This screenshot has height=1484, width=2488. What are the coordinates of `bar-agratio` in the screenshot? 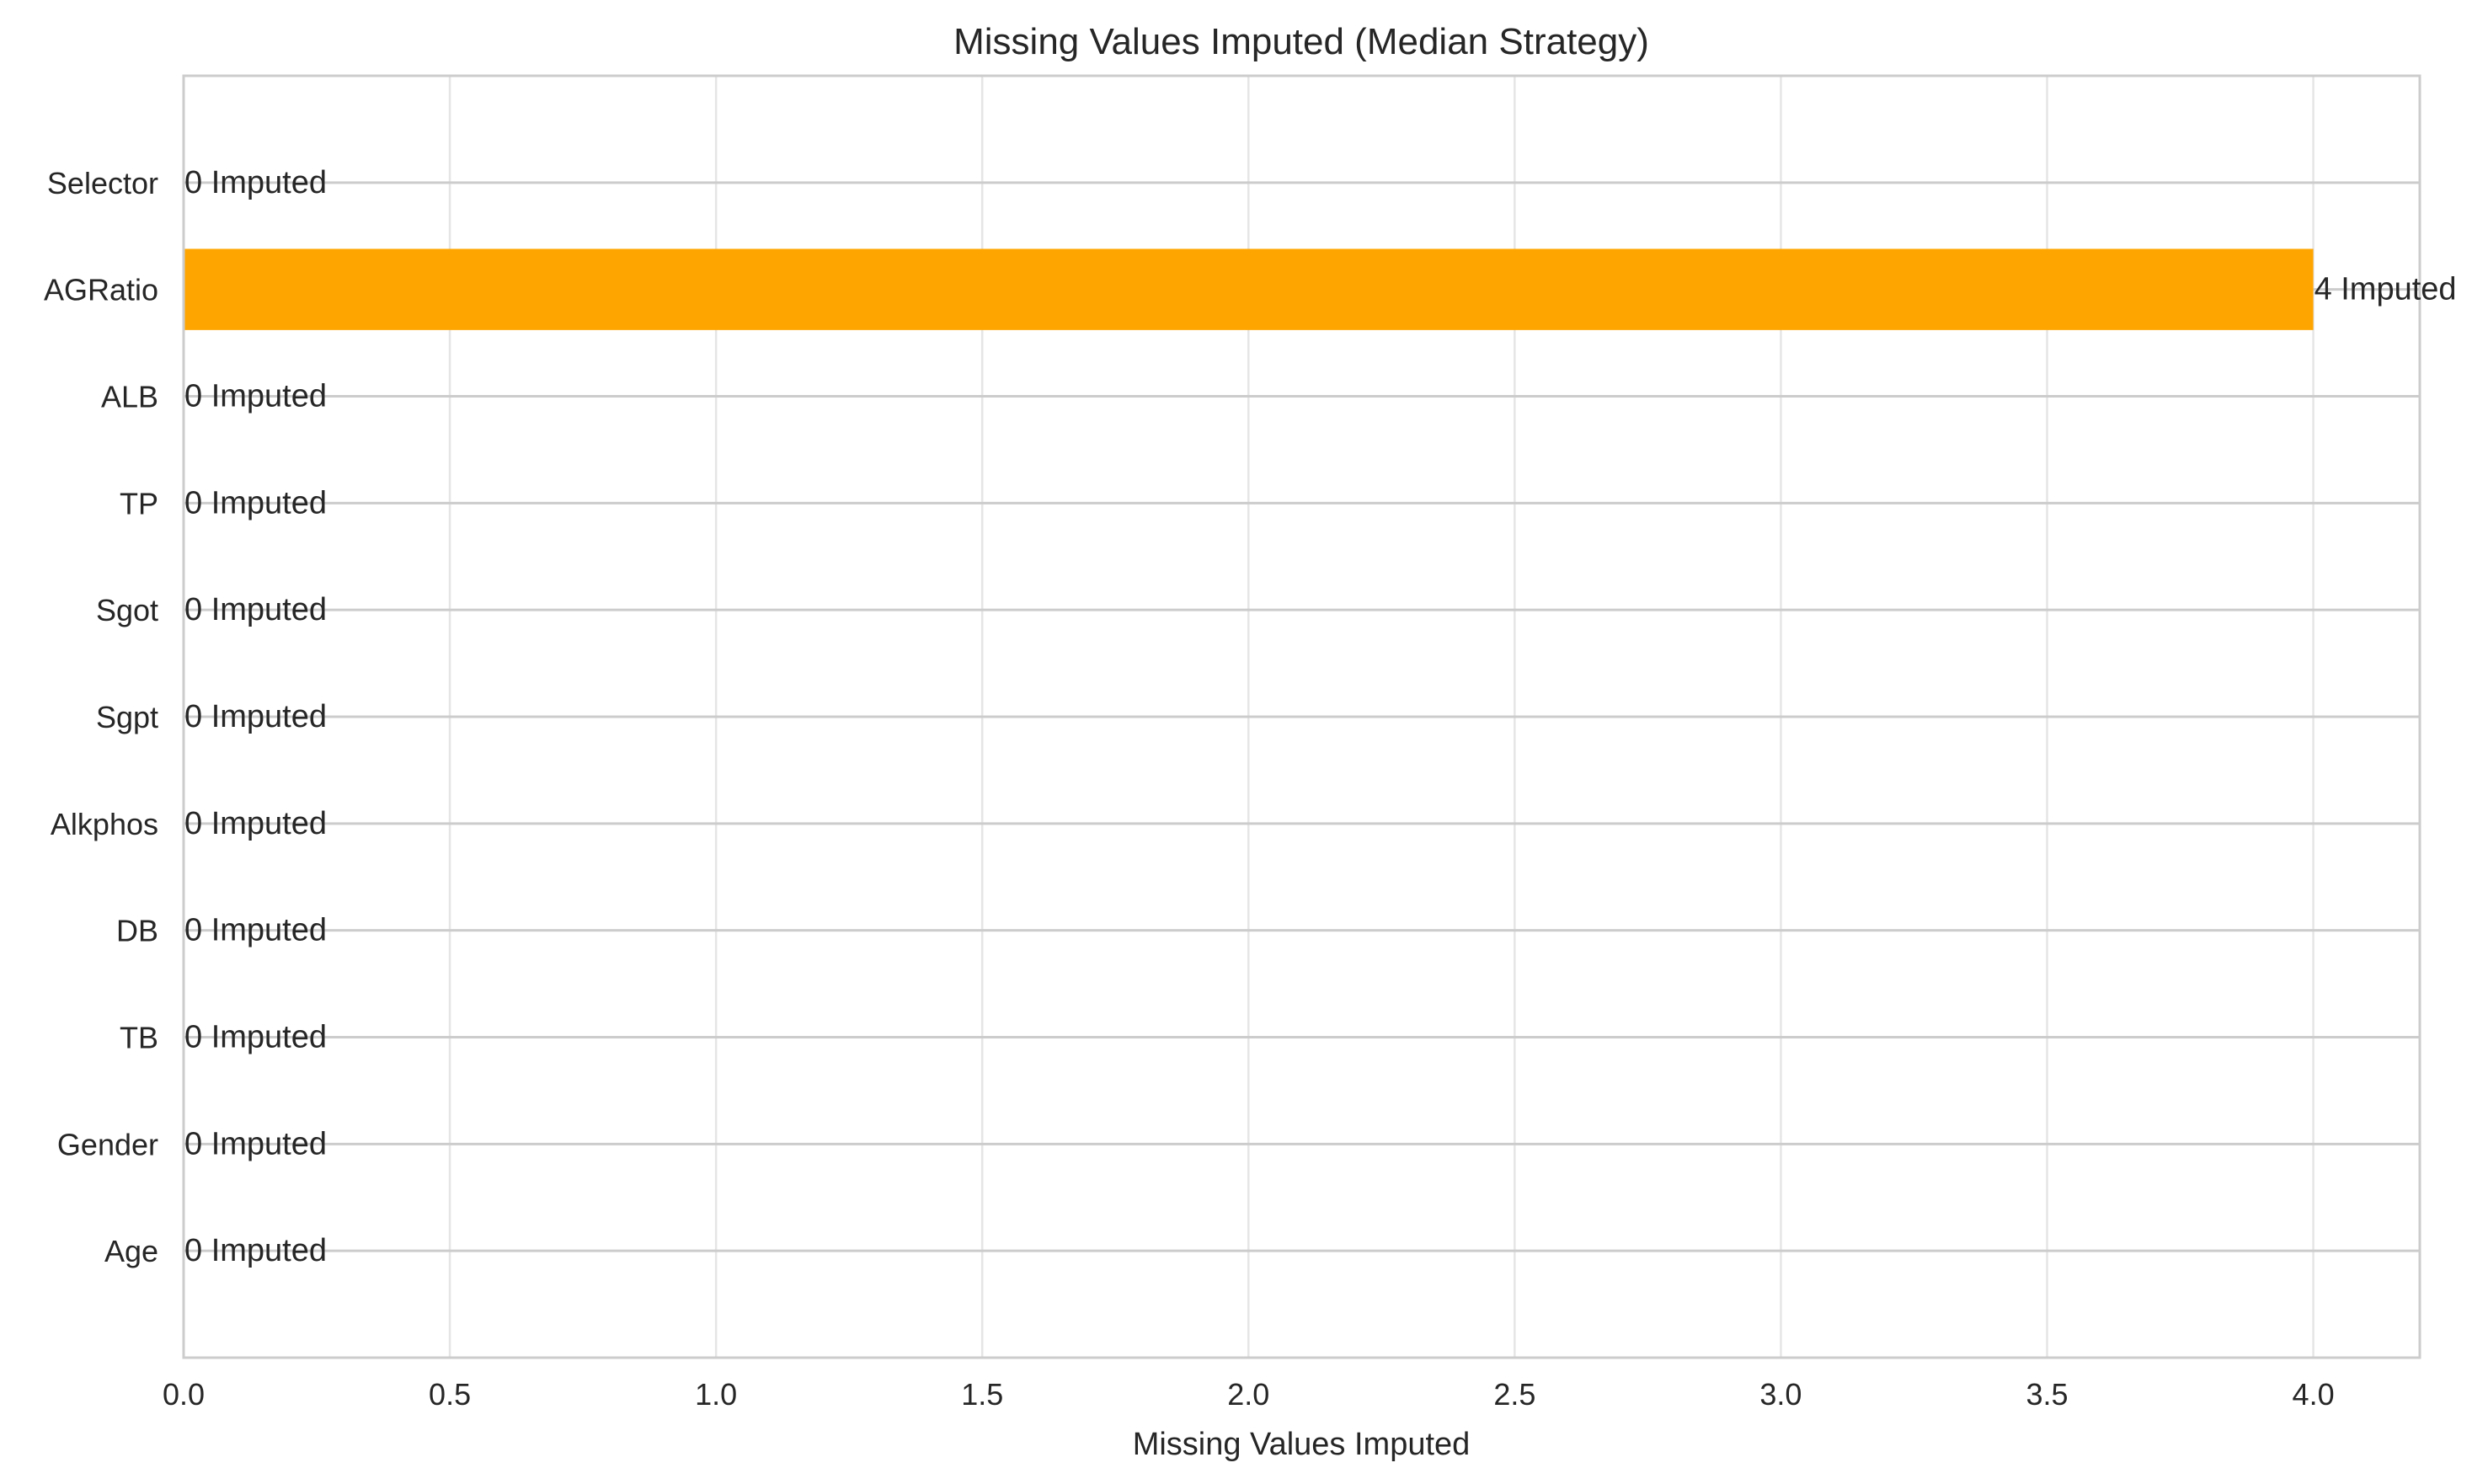 It's located at (1249, 289).